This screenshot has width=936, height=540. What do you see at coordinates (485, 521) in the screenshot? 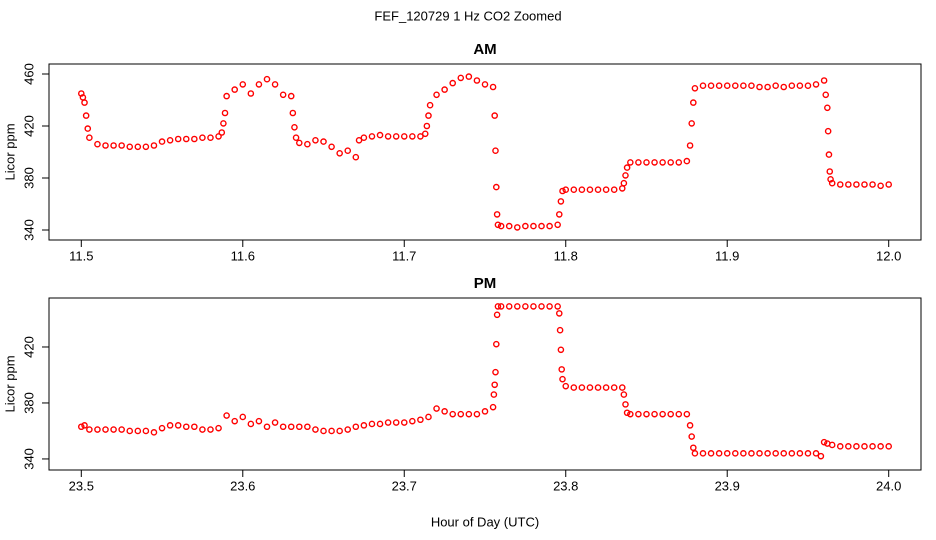
I see `x-axis-label: Hour of Day (UTC)` at bounding box center [485, 521].